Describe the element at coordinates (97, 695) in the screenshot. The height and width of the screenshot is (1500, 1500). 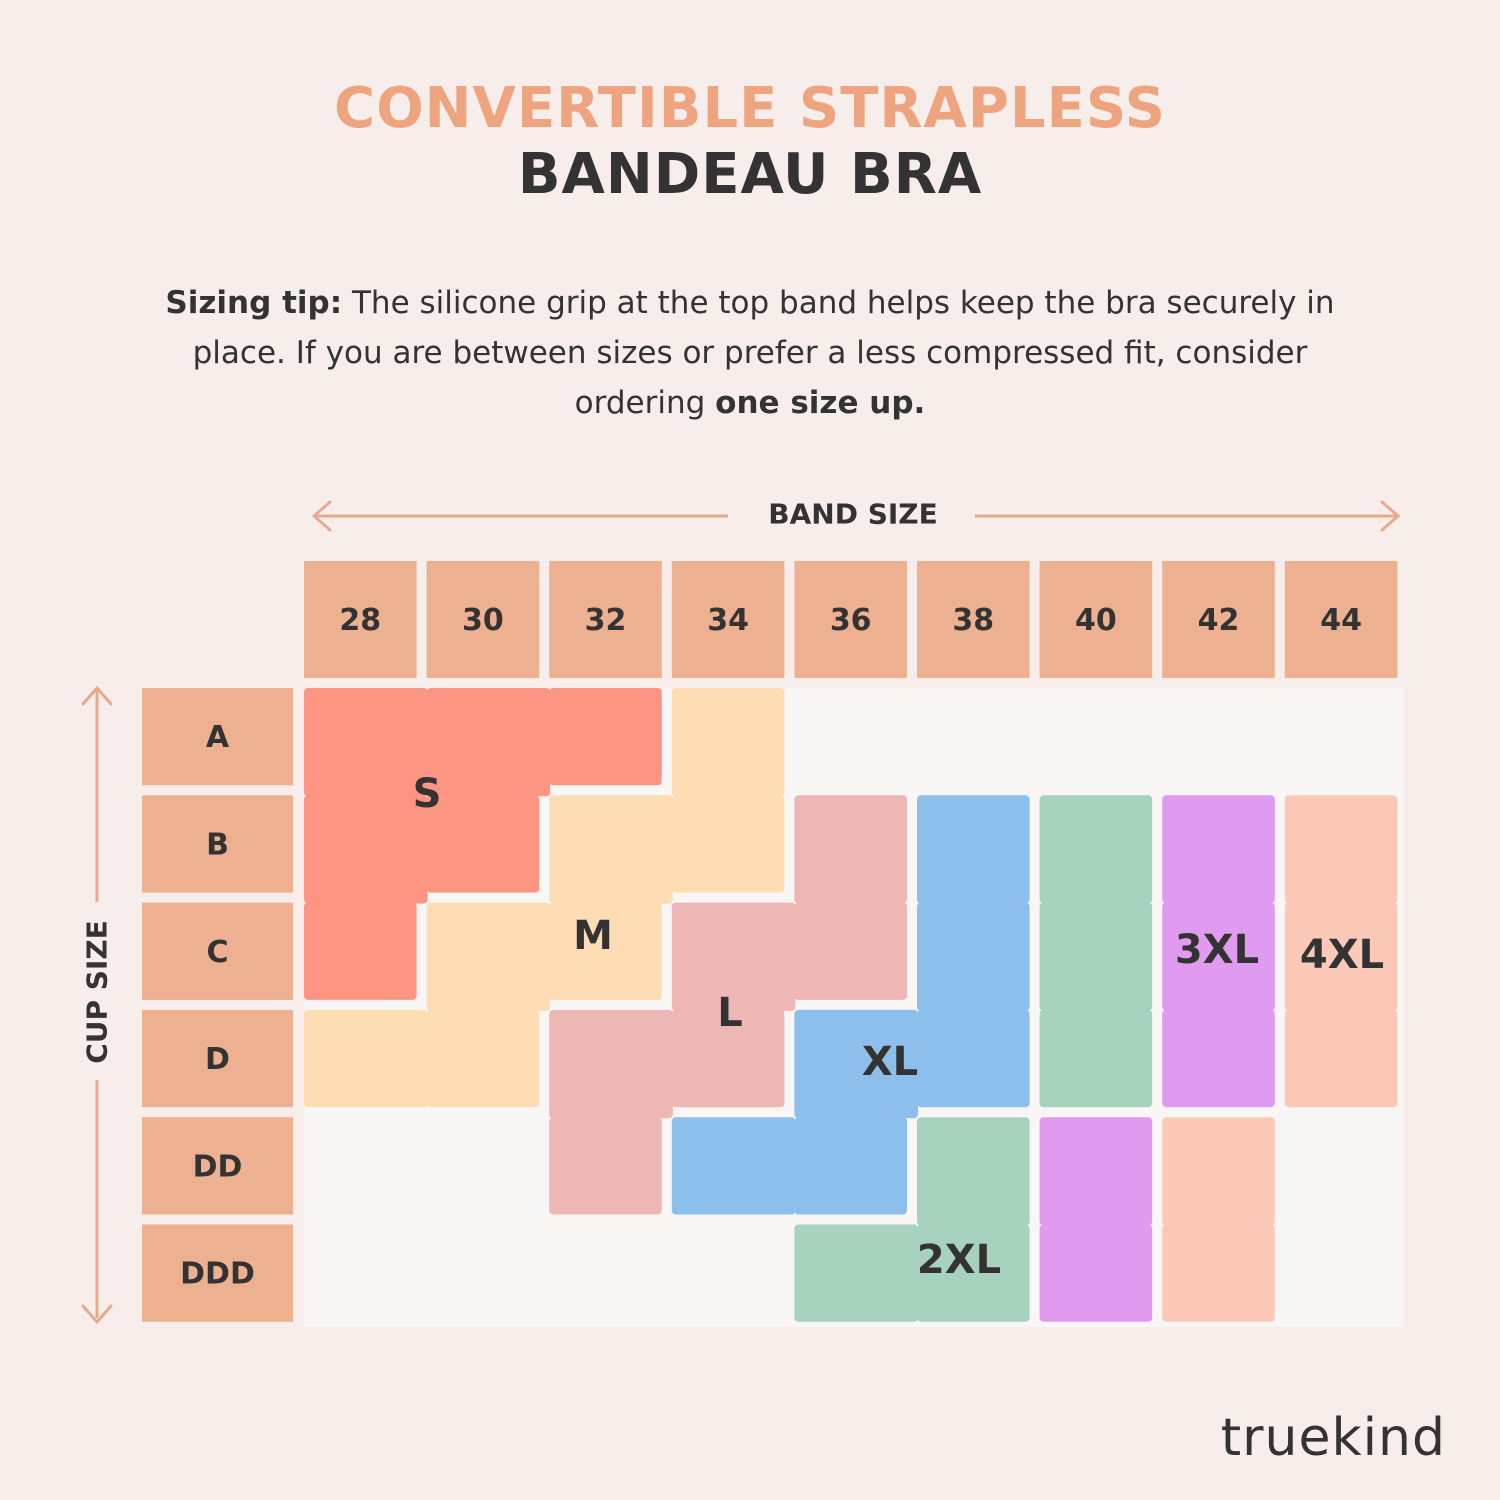
I see `cup-arrow-top-head` at that location.